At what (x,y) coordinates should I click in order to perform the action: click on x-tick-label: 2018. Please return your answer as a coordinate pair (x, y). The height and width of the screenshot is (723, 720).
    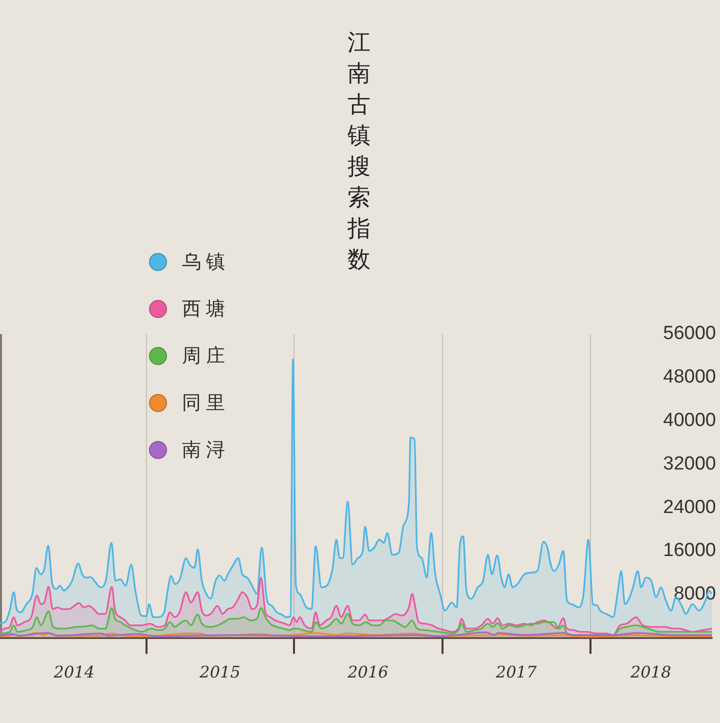
    Looking at the image, I should click on (650, 672).